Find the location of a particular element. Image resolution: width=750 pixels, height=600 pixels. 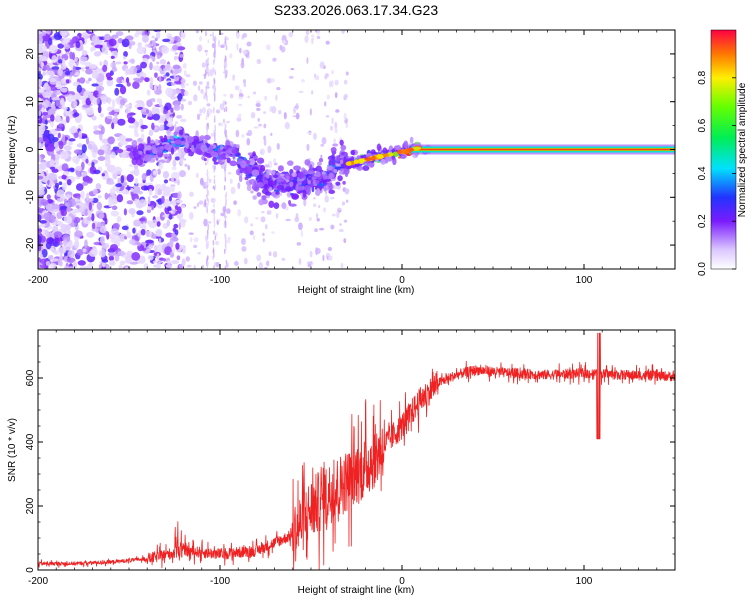

y-tick-label: 20 is located at coordinates (30, 54).